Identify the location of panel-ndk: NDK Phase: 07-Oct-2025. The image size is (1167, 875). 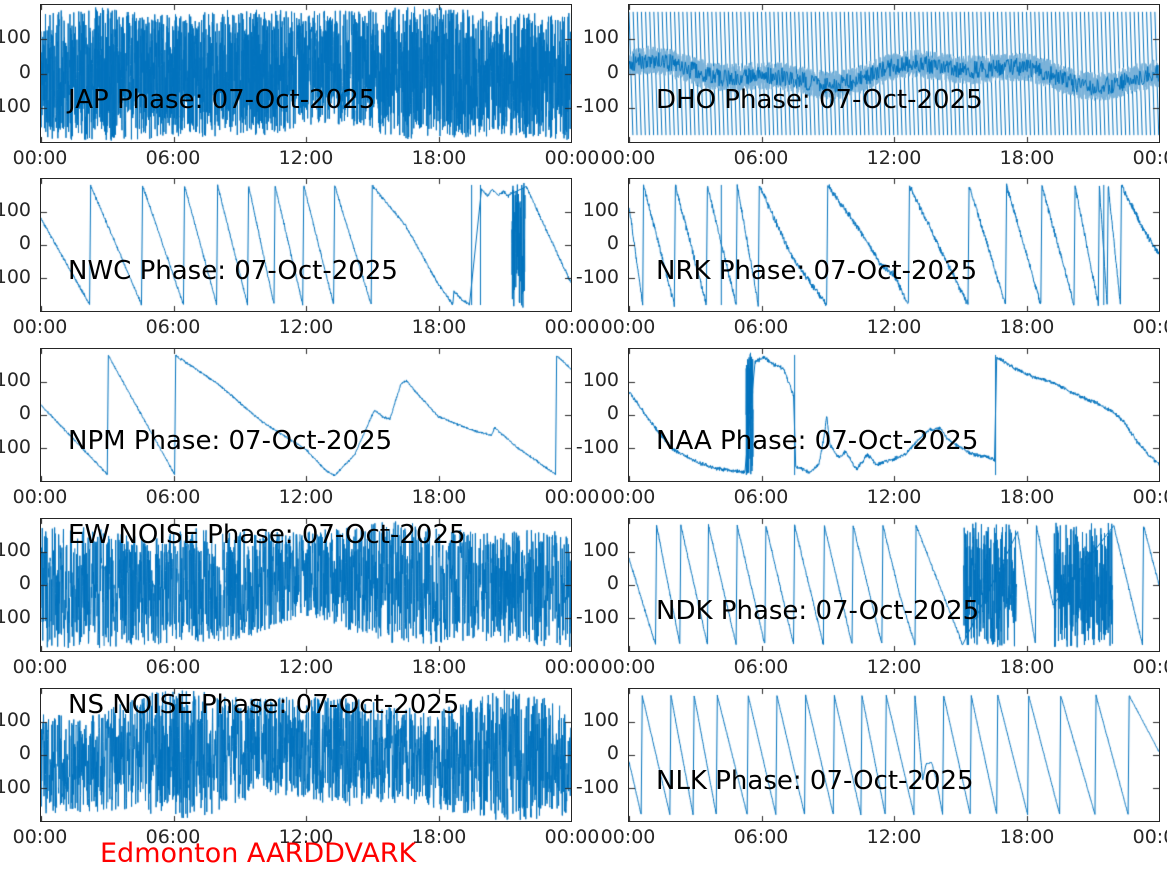
(894, 585).